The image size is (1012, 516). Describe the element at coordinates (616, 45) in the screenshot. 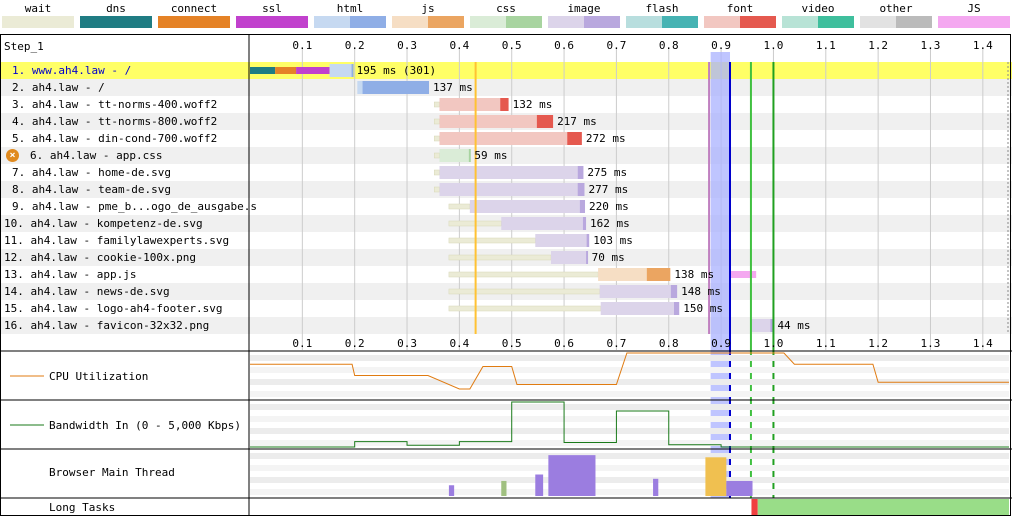

I see `x-tick-label-top: 0.7` at that location.